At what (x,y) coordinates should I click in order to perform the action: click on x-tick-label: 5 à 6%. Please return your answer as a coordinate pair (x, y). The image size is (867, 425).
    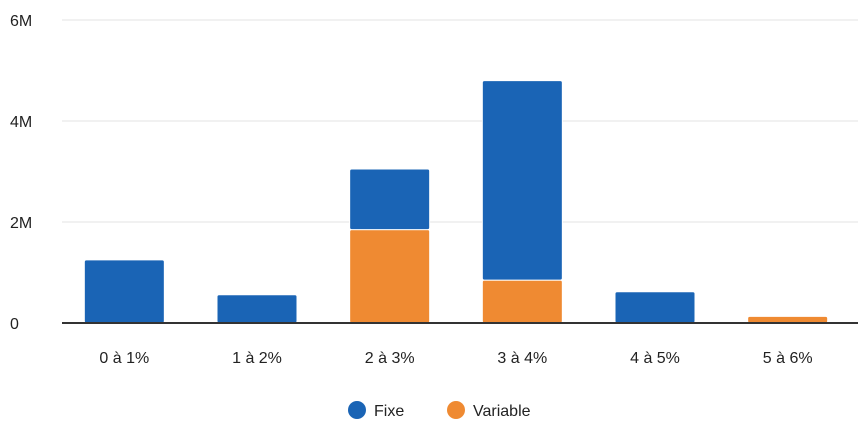
    Looking at the image, I should click on (788, 358).